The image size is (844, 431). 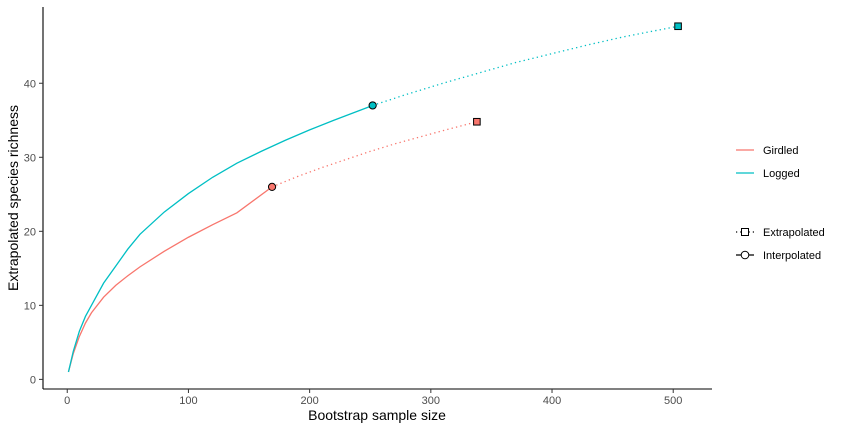 I want to click on extrapolated-line-logged, so click(x=525, y=66).